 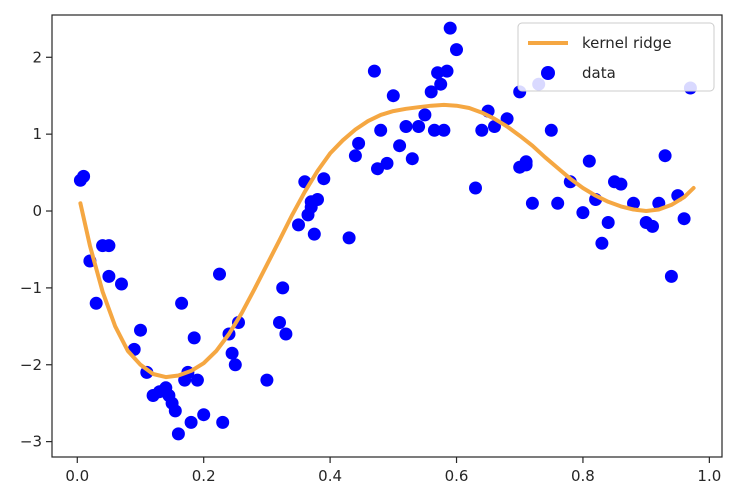 What do you see at coordinates (37, 134) in the screenshot?
I see `y-tick-label: 1` at bounding box center [37, 134].